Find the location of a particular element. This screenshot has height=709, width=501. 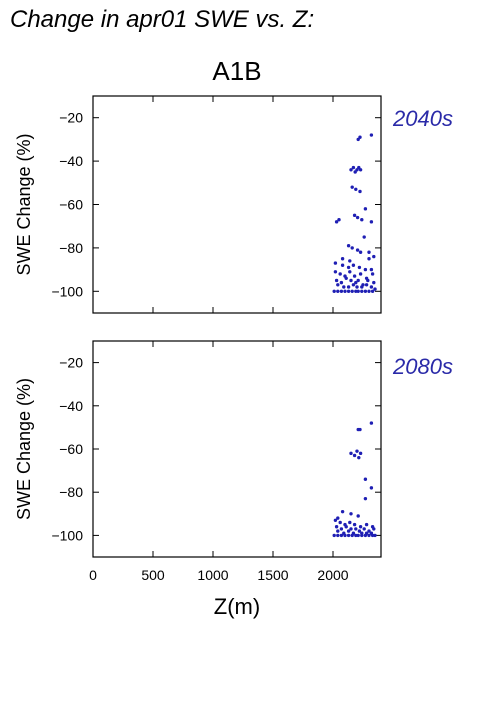

x-axis-label: Z(m) is located at coordinates (237, 606).